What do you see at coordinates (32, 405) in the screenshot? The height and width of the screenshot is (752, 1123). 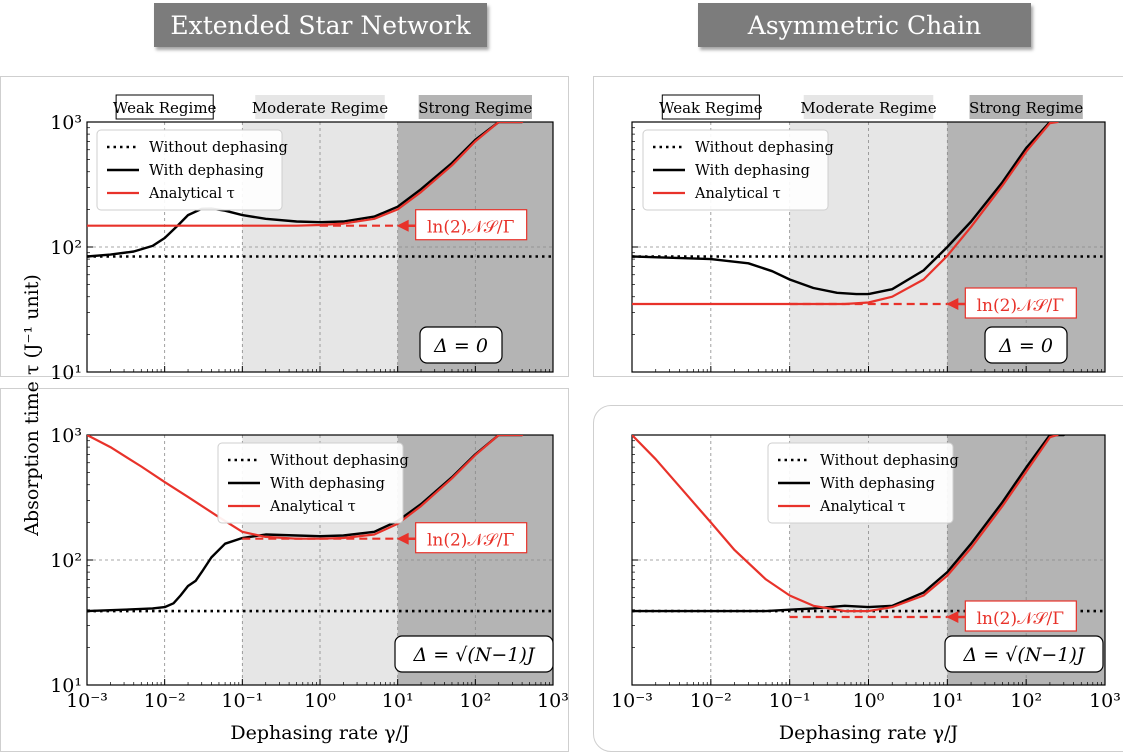 I see `y-axis-label: Absorption time τ (J⁻¹ unit)` at bounding box center [32, 405].